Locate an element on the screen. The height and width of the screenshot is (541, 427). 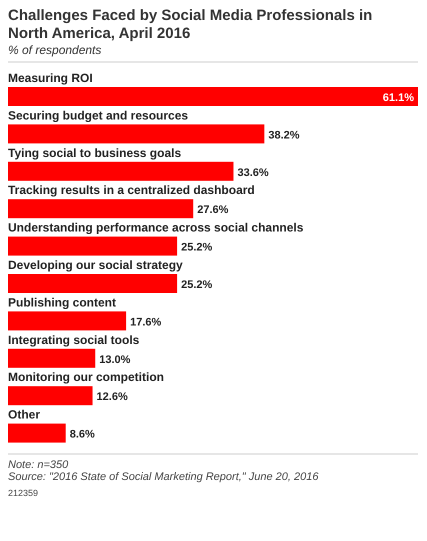
y-tick-label: Measuring ROI is located at coordinates (50, 78).